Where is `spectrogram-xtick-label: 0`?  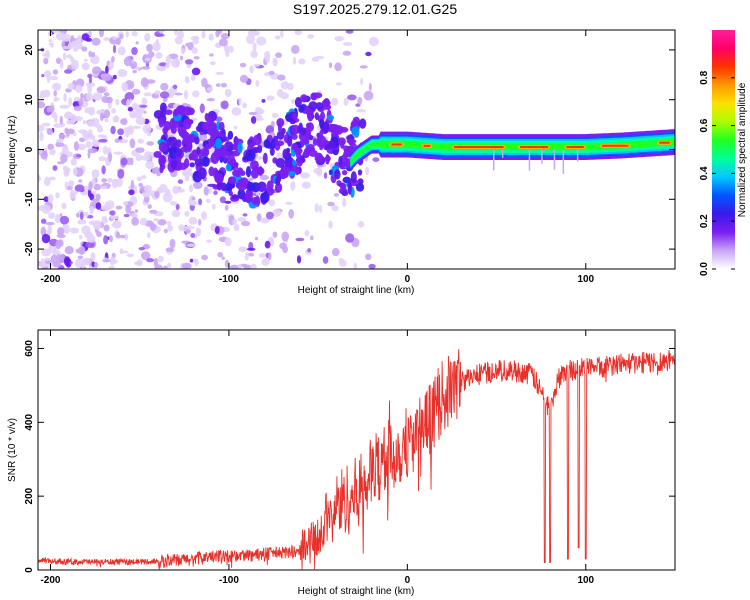
spectrogram-xtick-label: 0 is located at coordinates (408, 279).